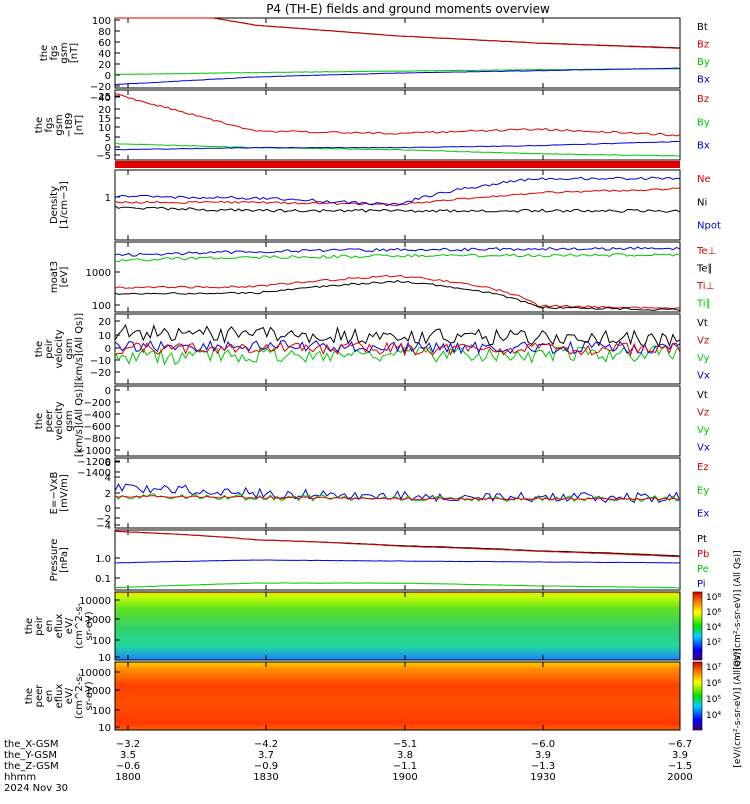 The width and height of the screenshot is (750, 804). I want to click on legend-entry: Pt, so click(702, 539).